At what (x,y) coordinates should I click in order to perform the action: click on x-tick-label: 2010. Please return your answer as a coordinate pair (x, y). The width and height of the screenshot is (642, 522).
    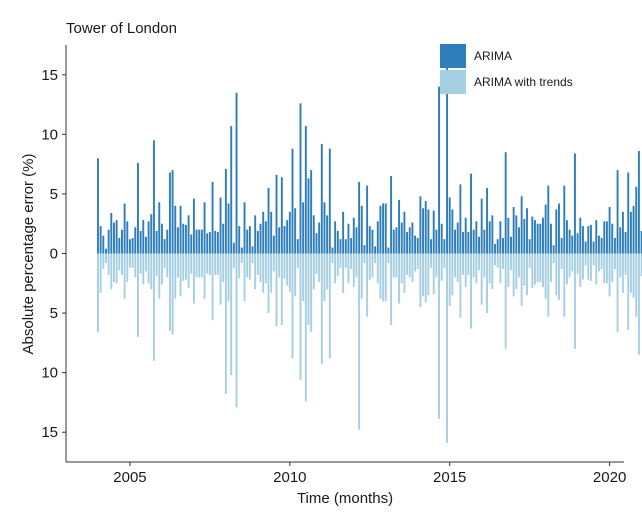
    Looking at the image, I should click on (289, 477).